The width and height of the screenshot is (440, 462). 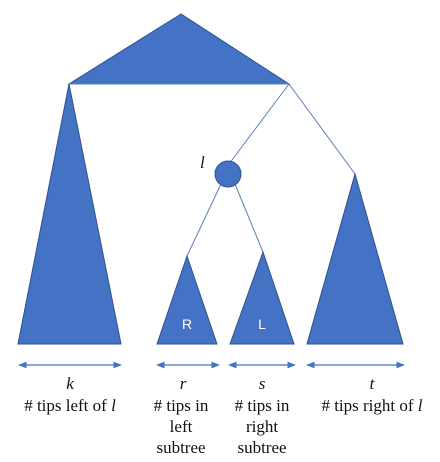 What do you see at coordinates (262, 383) in the screenshot?
I see `variable-s: s` at bounding box center [262, 383].